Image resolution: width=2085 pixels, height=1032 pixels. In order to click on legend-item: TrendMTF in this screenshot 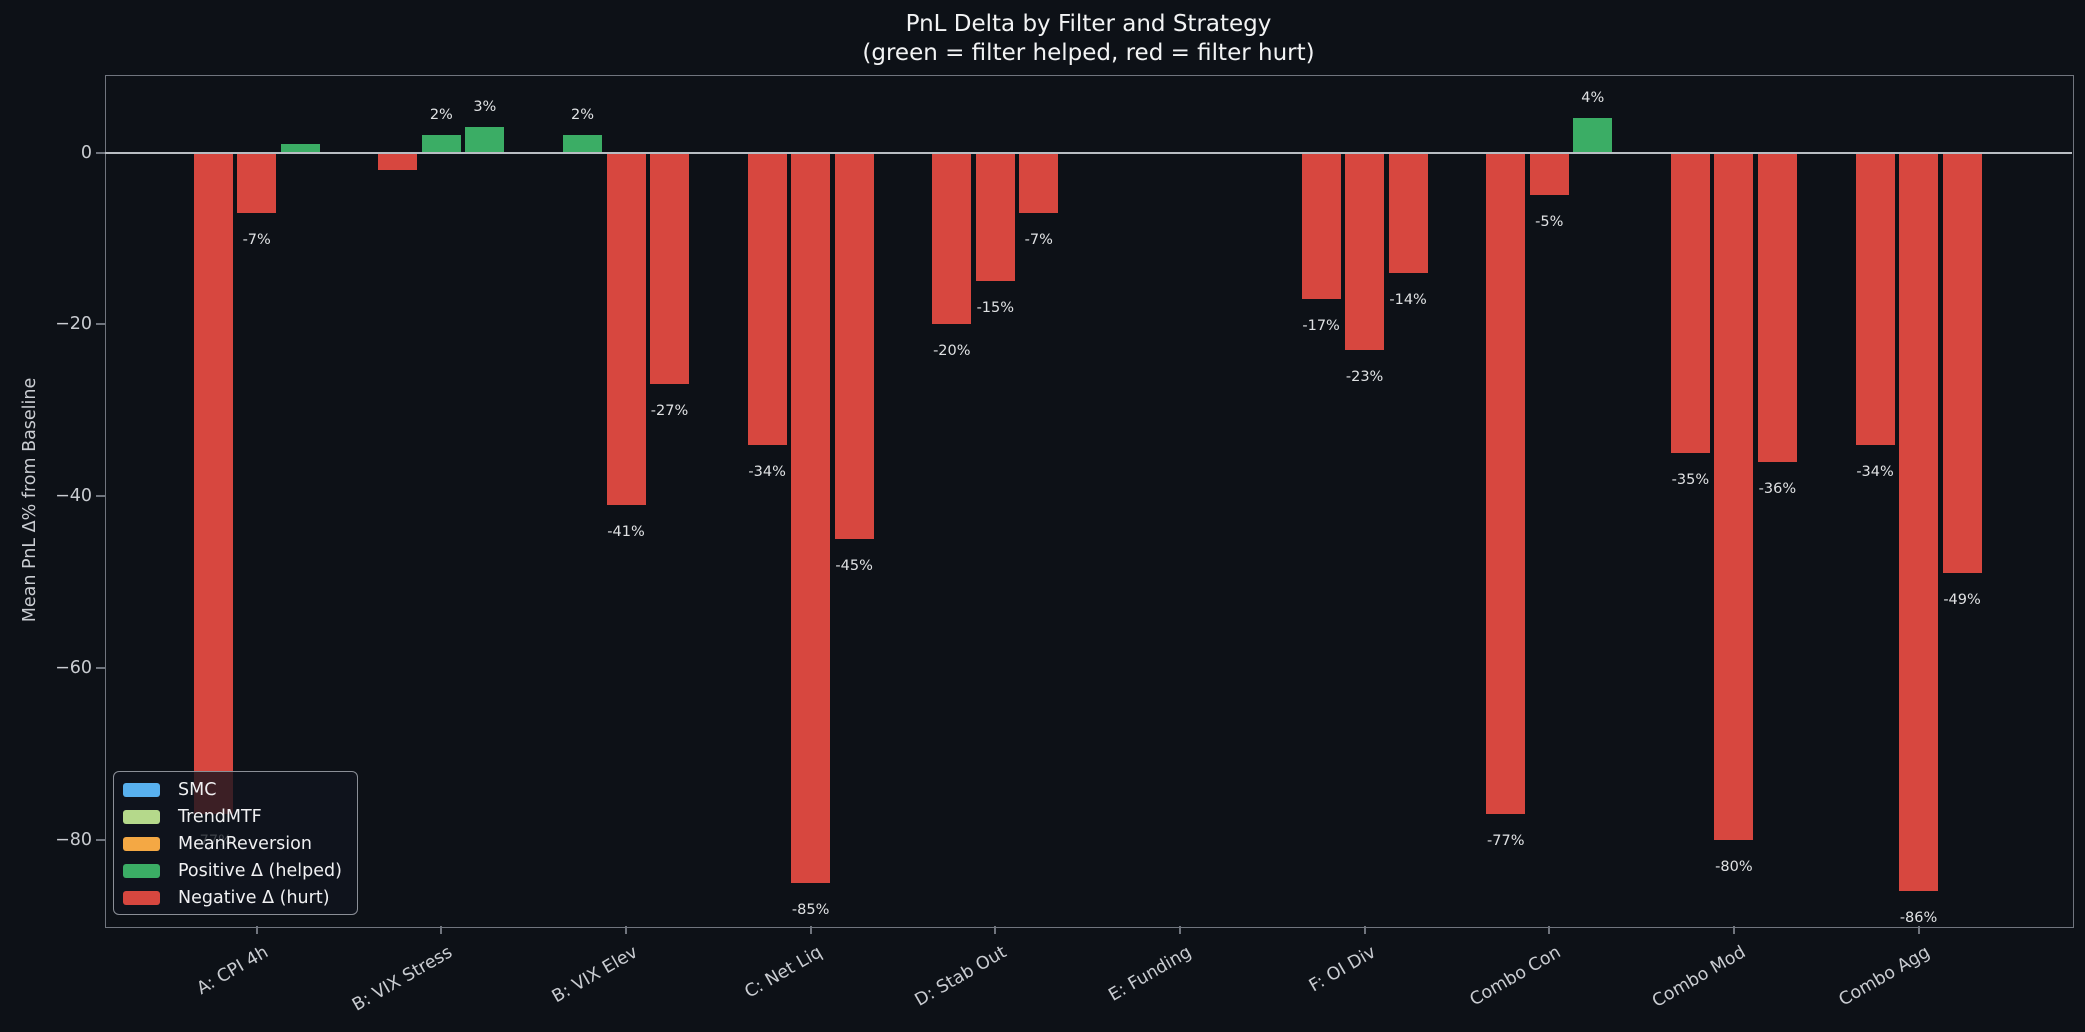, I will do `click(235, 816)`.